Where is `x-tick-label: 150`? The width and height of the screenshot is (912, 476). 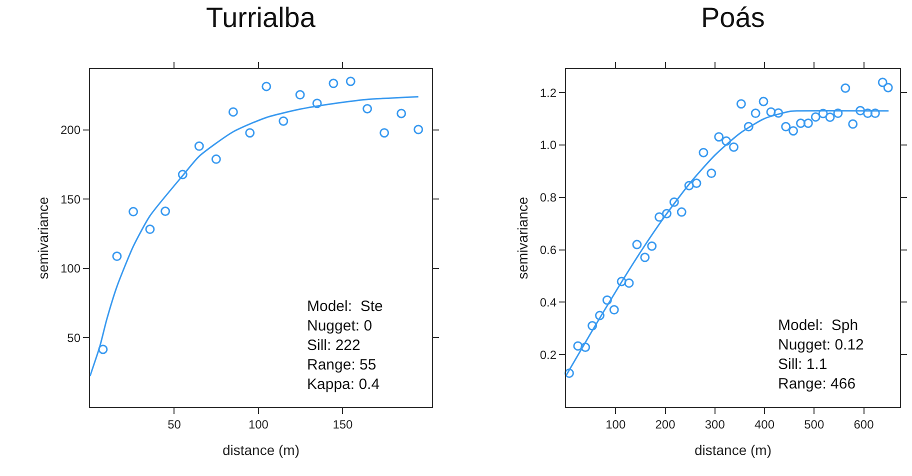
x-tick-label: 150 is located at coordinates (343, 425).